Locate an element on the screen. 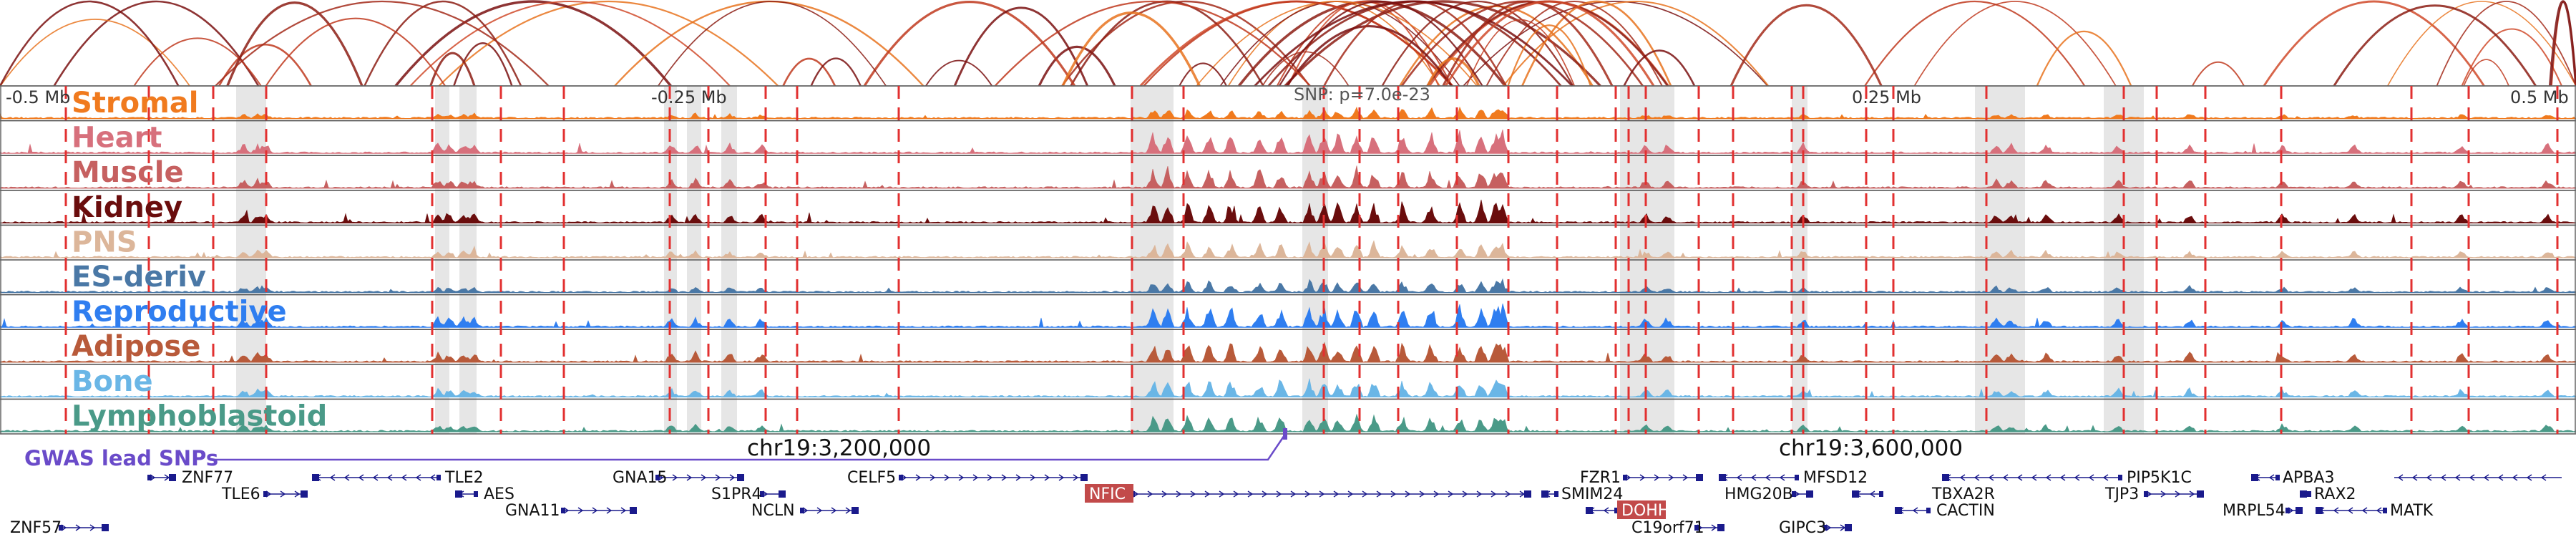 This screenshot has width=2576, height=537. gene-label: GIPC3 is located at coordinates (1802, 528).